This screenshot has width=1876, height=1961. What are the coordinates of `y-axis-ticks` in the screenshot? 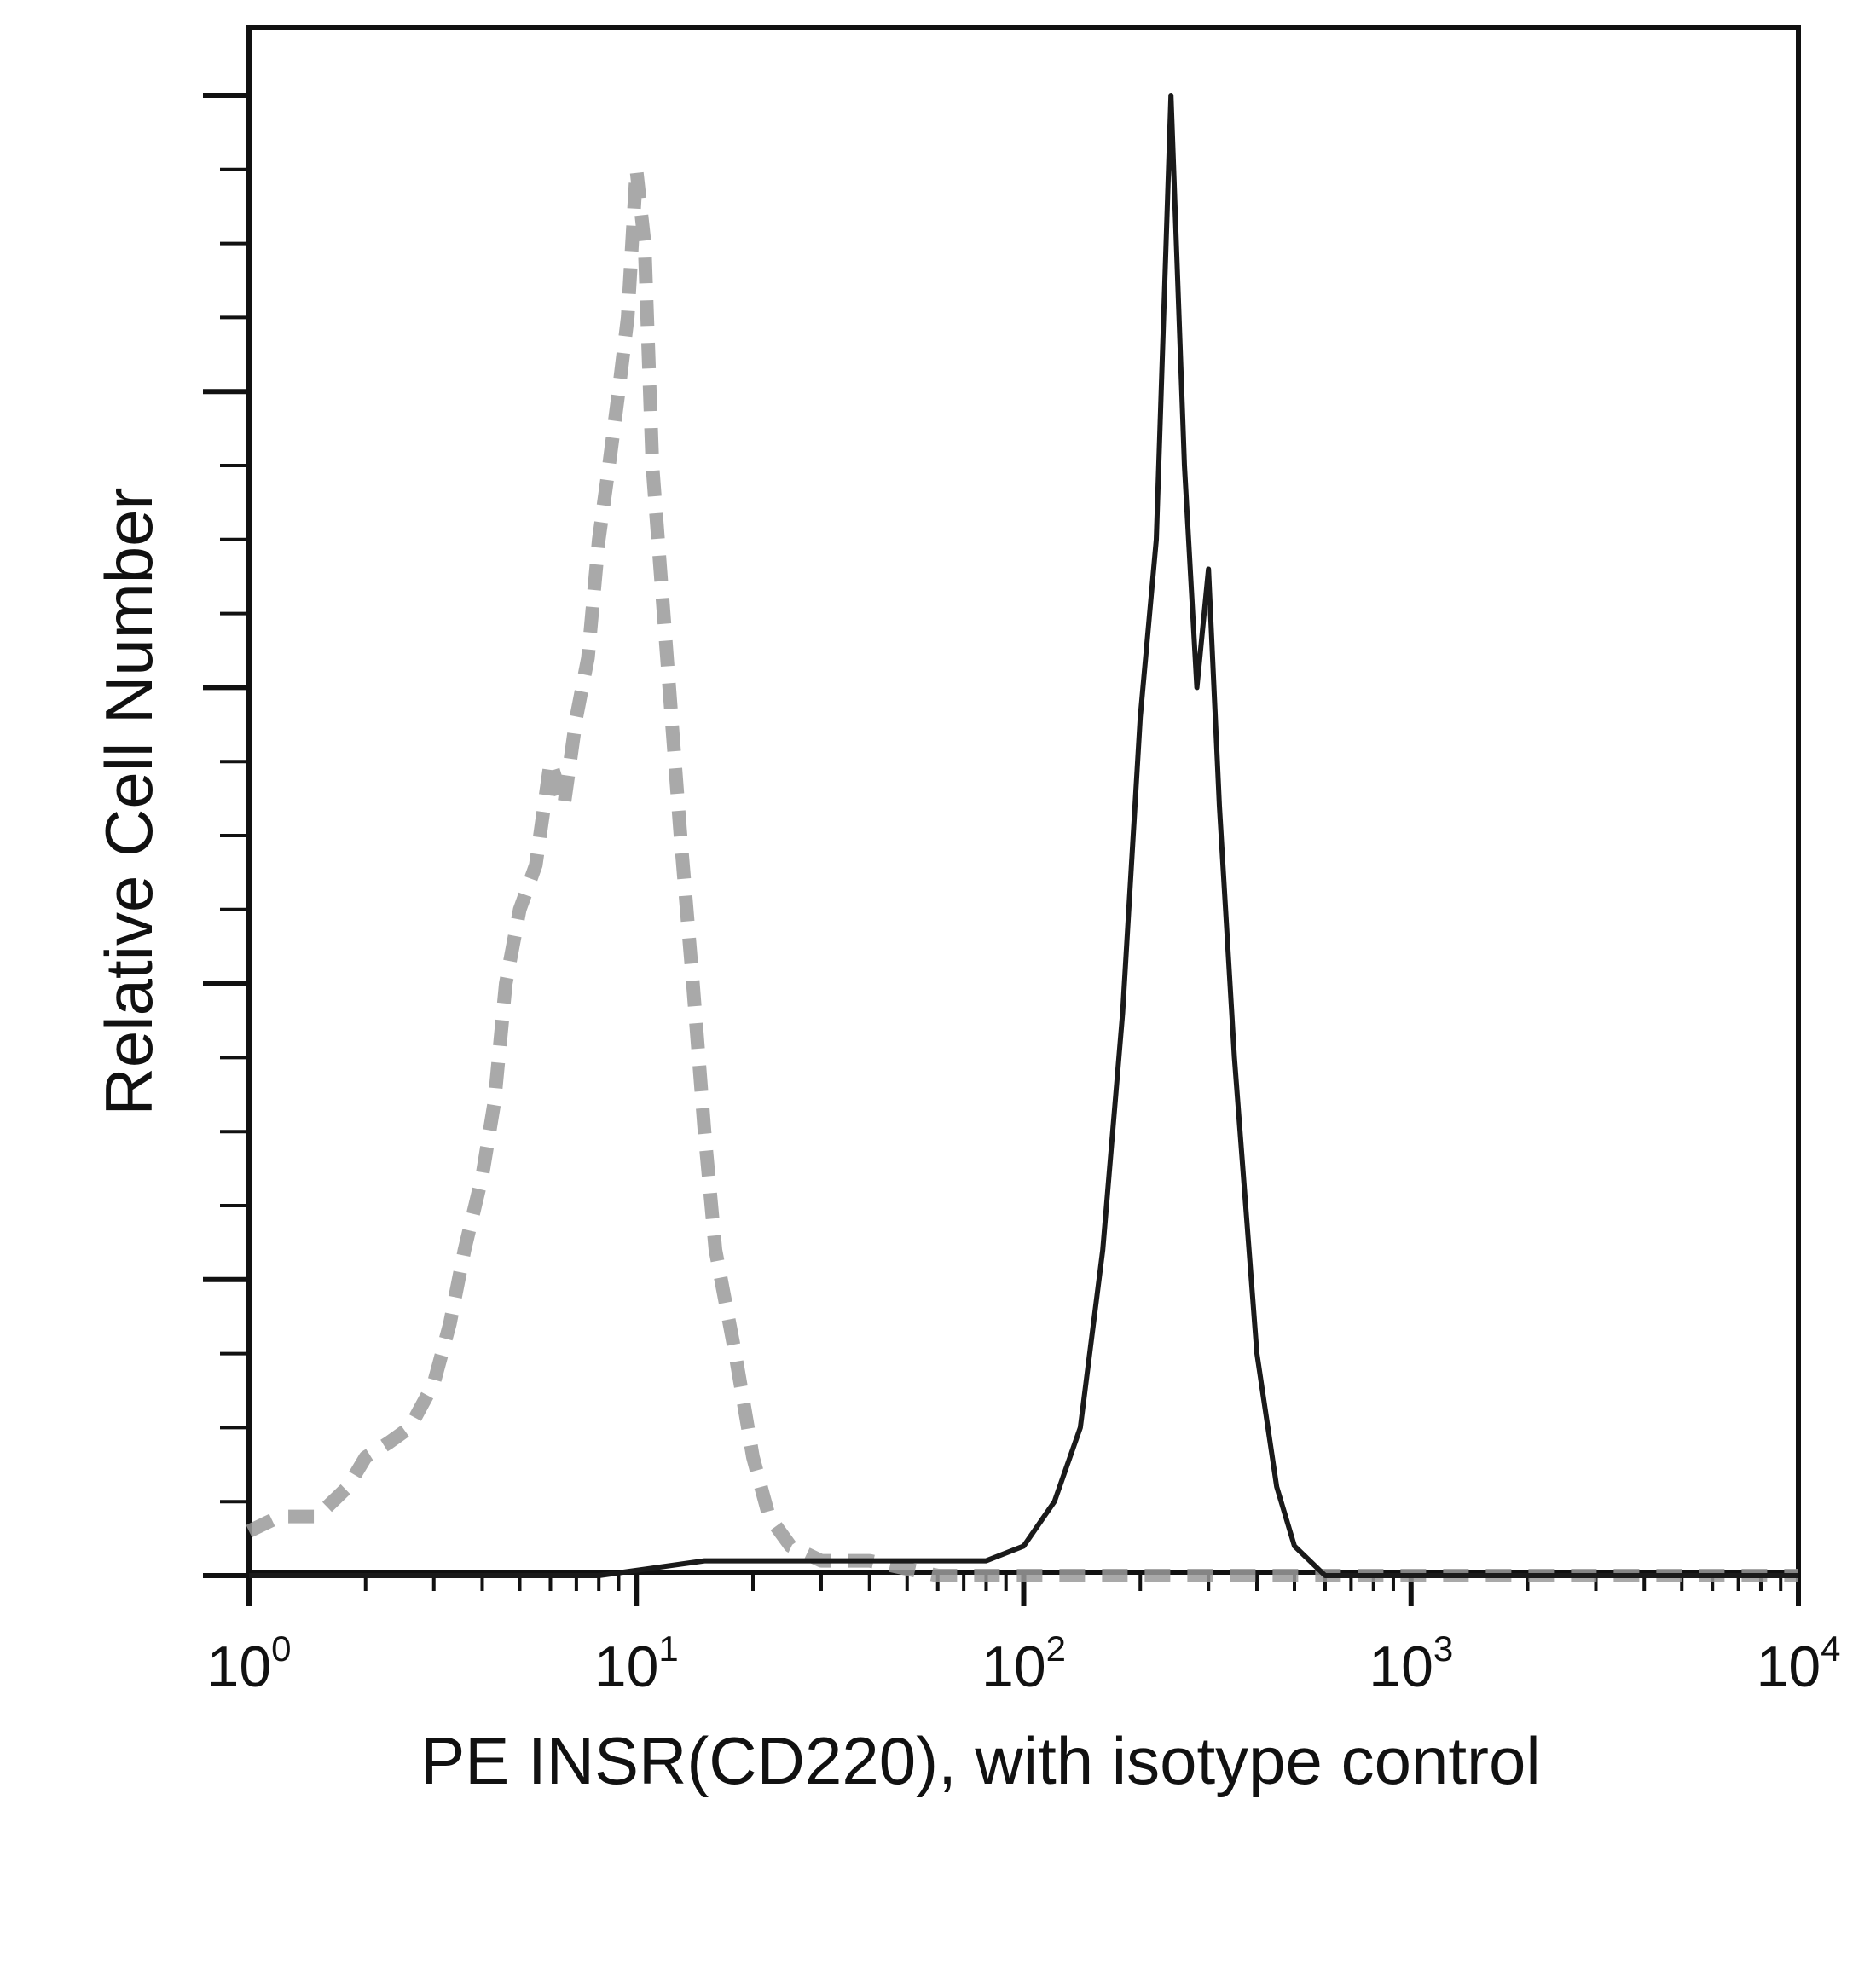 It's located at (226, 835).